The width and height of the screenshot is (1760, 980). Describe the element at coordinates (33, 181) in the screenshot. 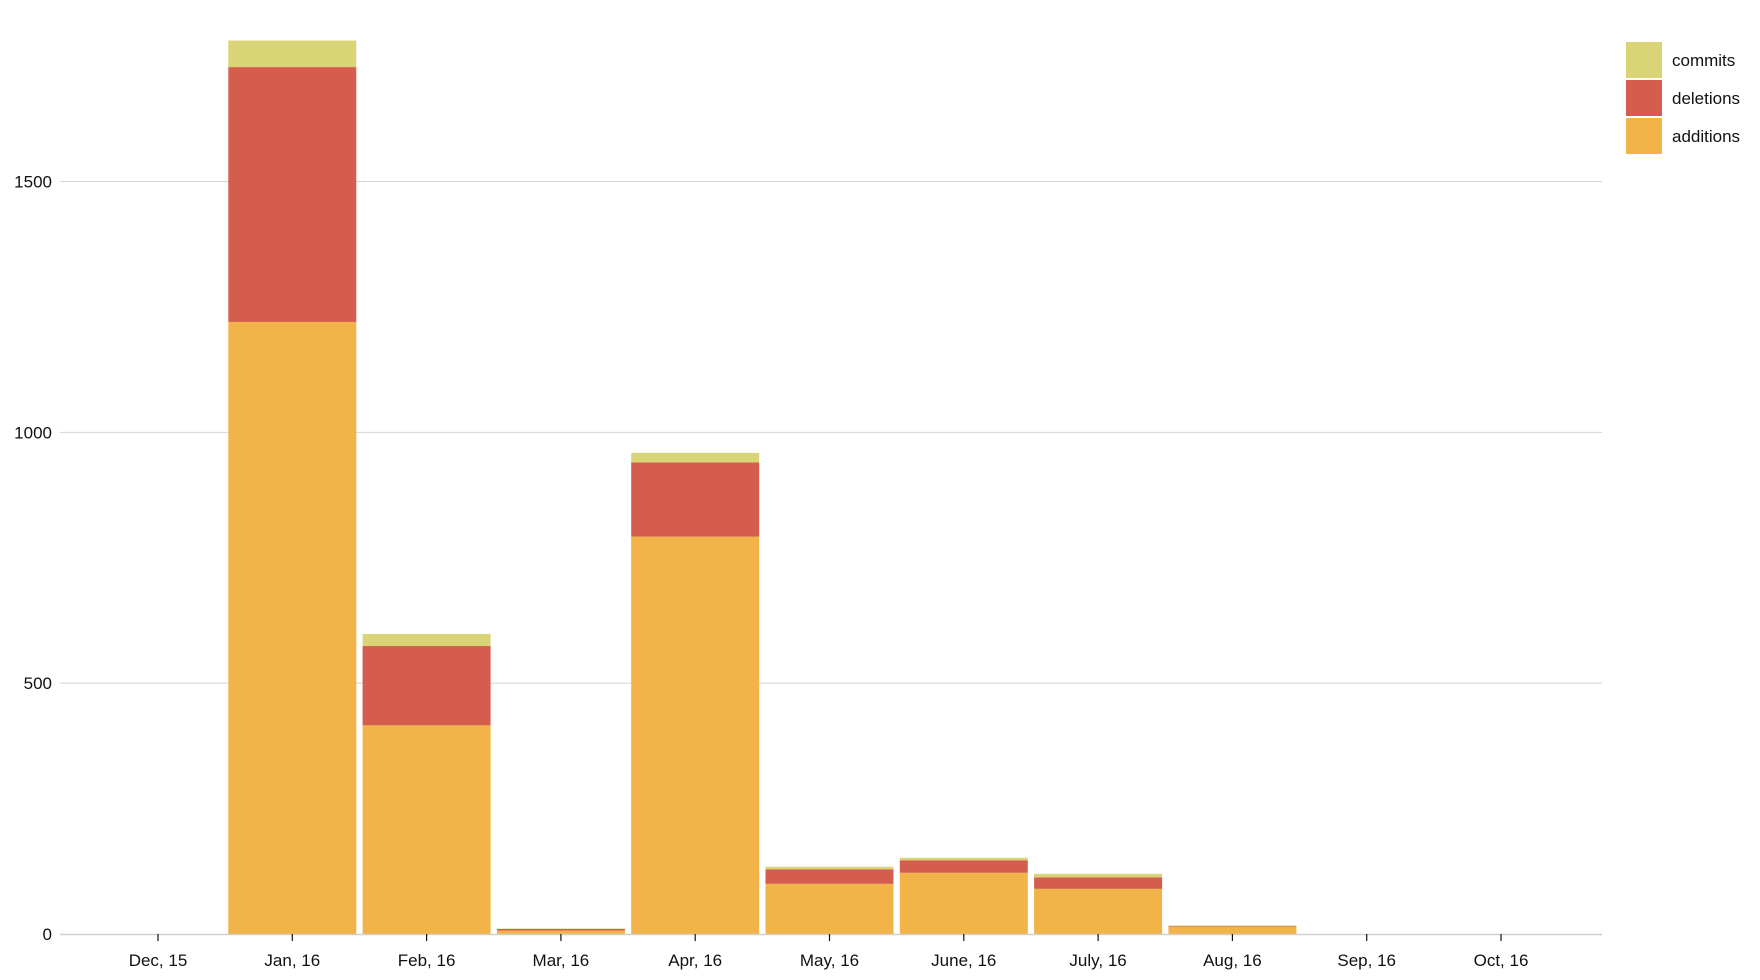

I see `y-tick-label: 1500` at that location.